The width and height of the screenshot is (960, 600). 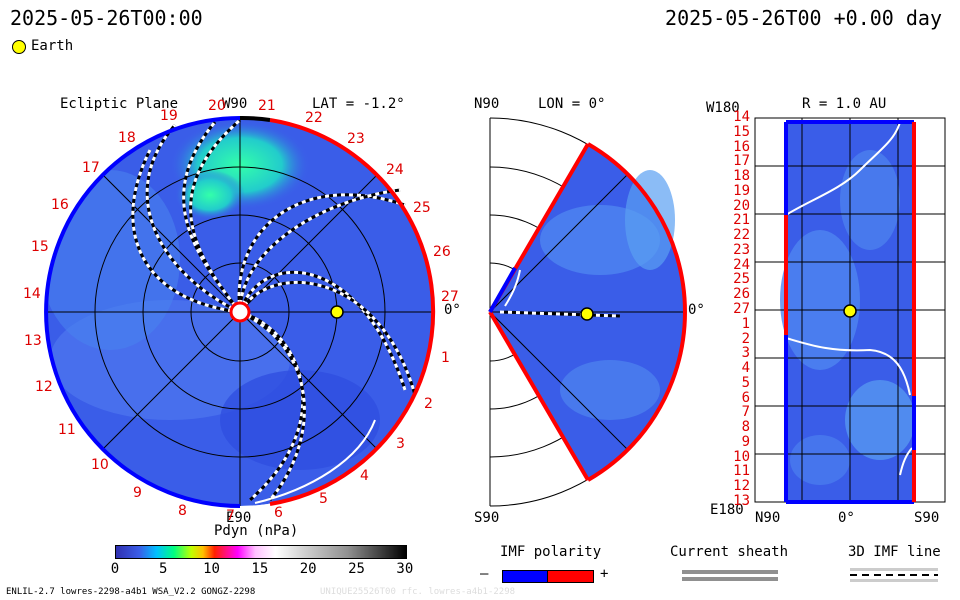 What do you see at coordinates (745, 338) in the screenshot?
I see `rmap-row-label: 2` at bounding box center [745, 338].